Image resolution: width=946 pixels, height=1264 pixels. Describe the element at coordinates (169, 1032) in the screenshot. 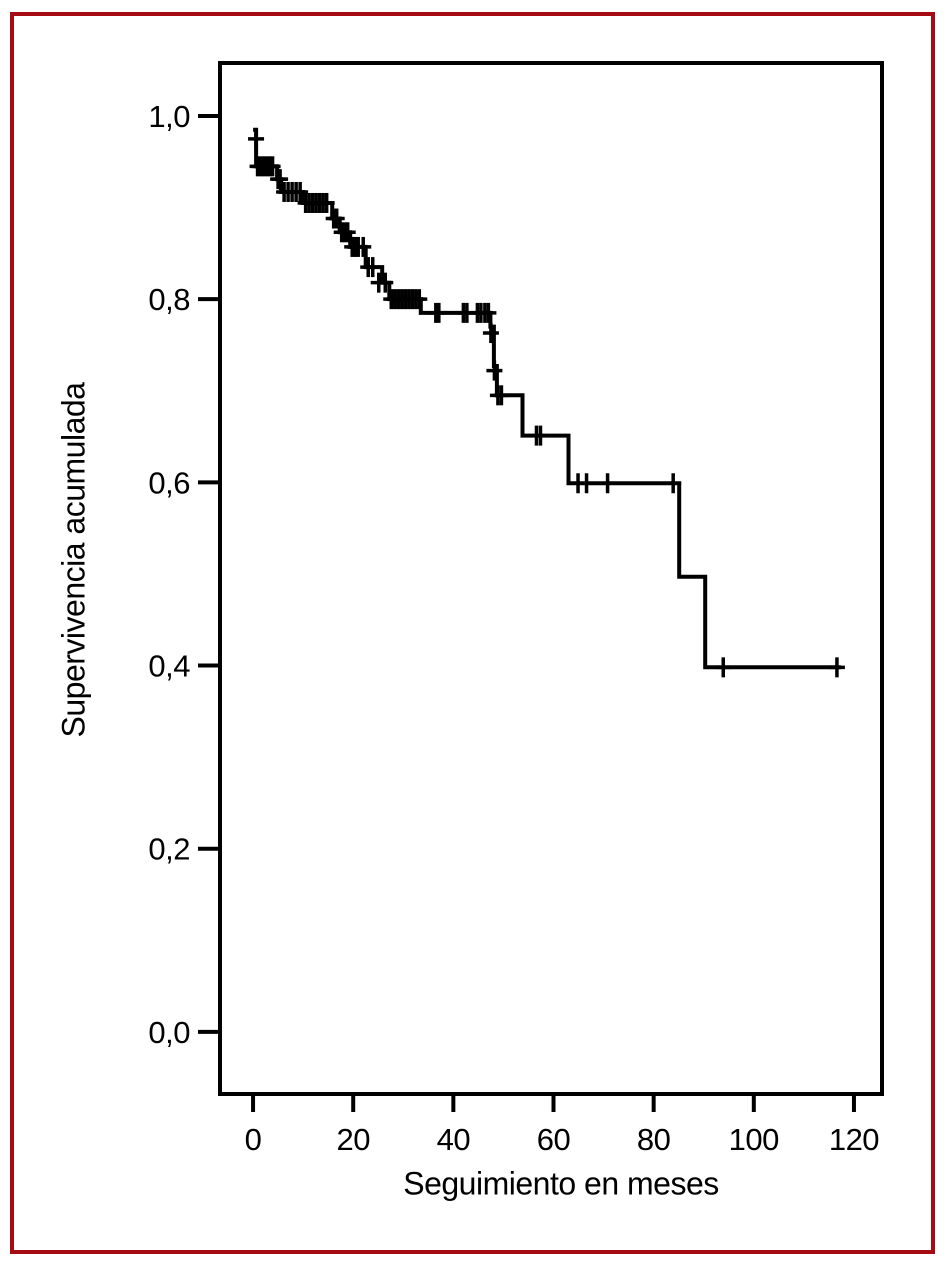

I see `y-tick-label: 0,0` at that location.